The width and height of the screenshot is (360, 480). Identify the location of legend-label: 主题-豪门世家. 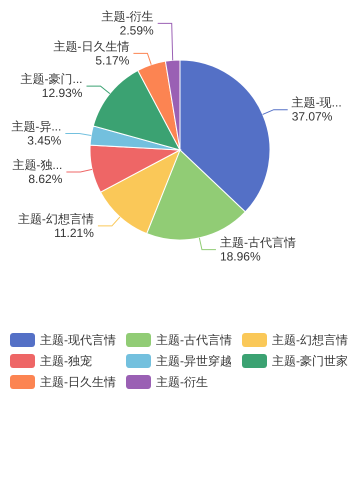
(310, 361).